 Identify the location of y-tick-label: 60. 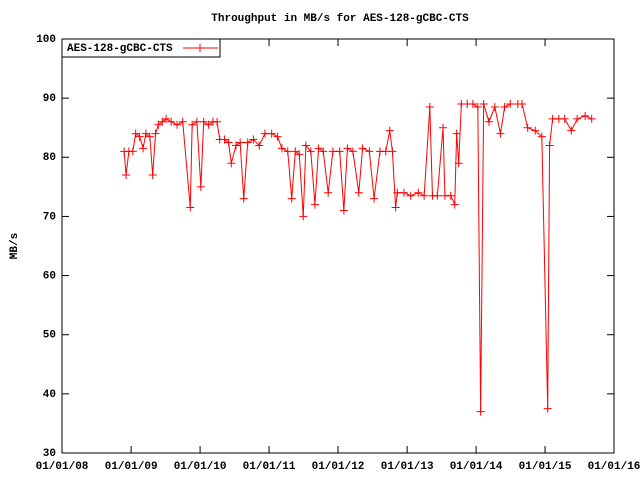
(49, 276).